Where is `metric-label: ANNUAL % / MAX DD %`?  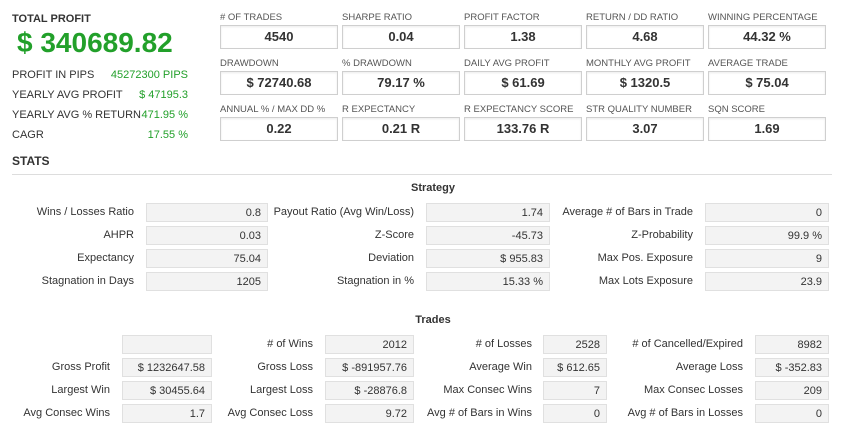 metric-label: ANNUAL % / MAX DD % is located at coordinates (273, 109).